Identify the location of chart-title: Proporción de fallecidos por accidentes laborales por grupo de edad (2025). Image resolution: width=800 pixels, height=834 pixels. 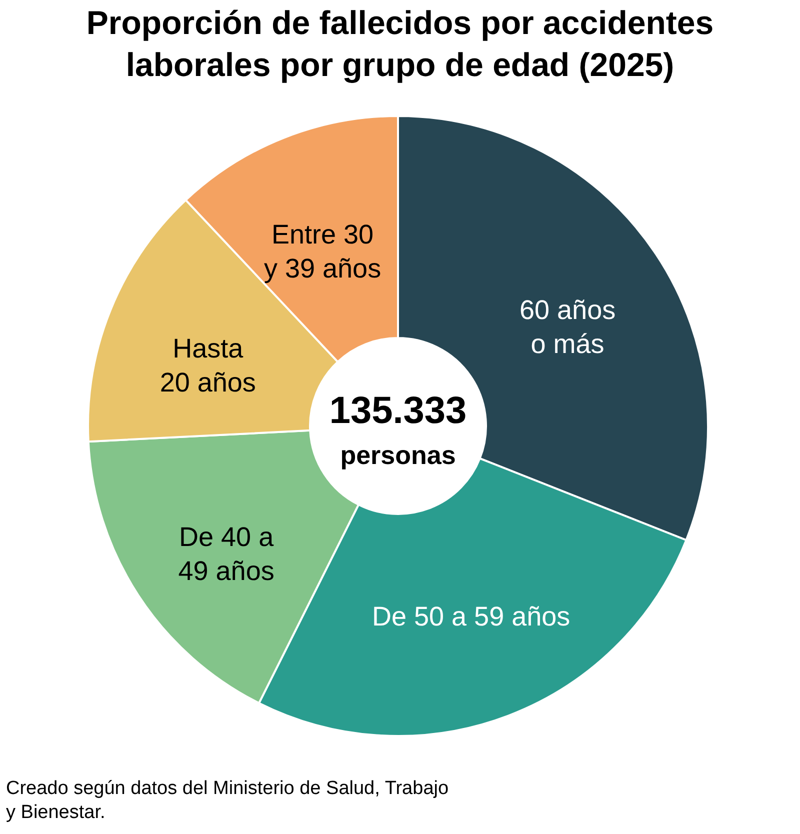
(400, 43).